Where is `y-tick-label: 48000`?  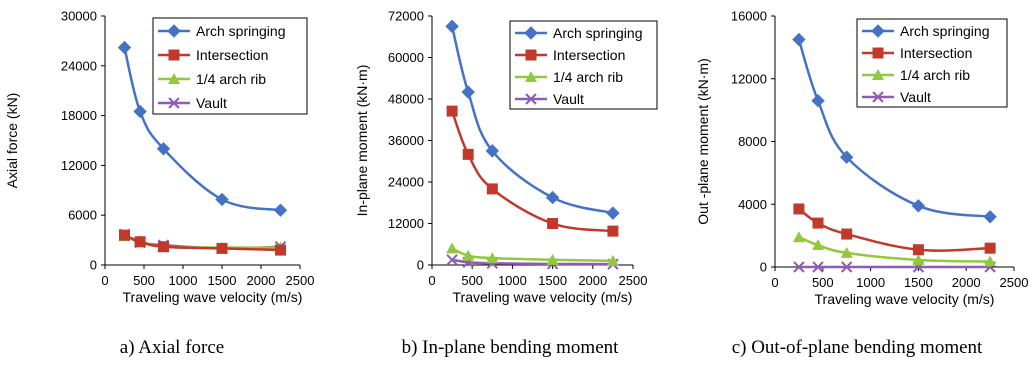
y-tick-label: 48000 is located at coordinates (406, 99).